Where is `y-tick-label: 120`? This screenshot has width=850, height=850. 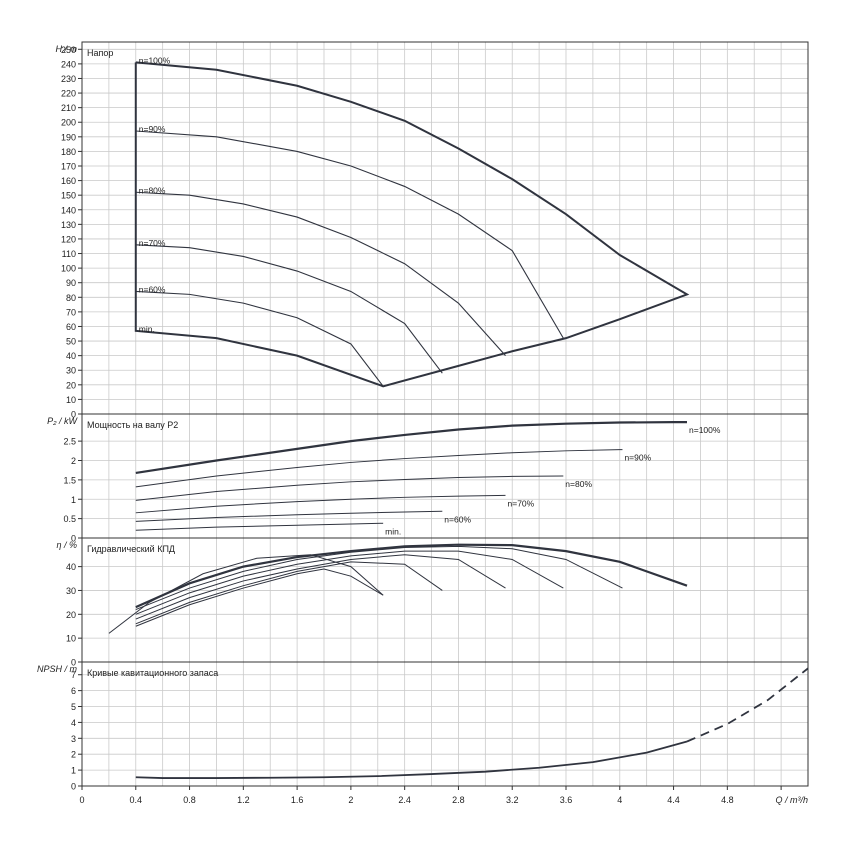
y-tick-label: 120 is located at coordinates (68, 239).